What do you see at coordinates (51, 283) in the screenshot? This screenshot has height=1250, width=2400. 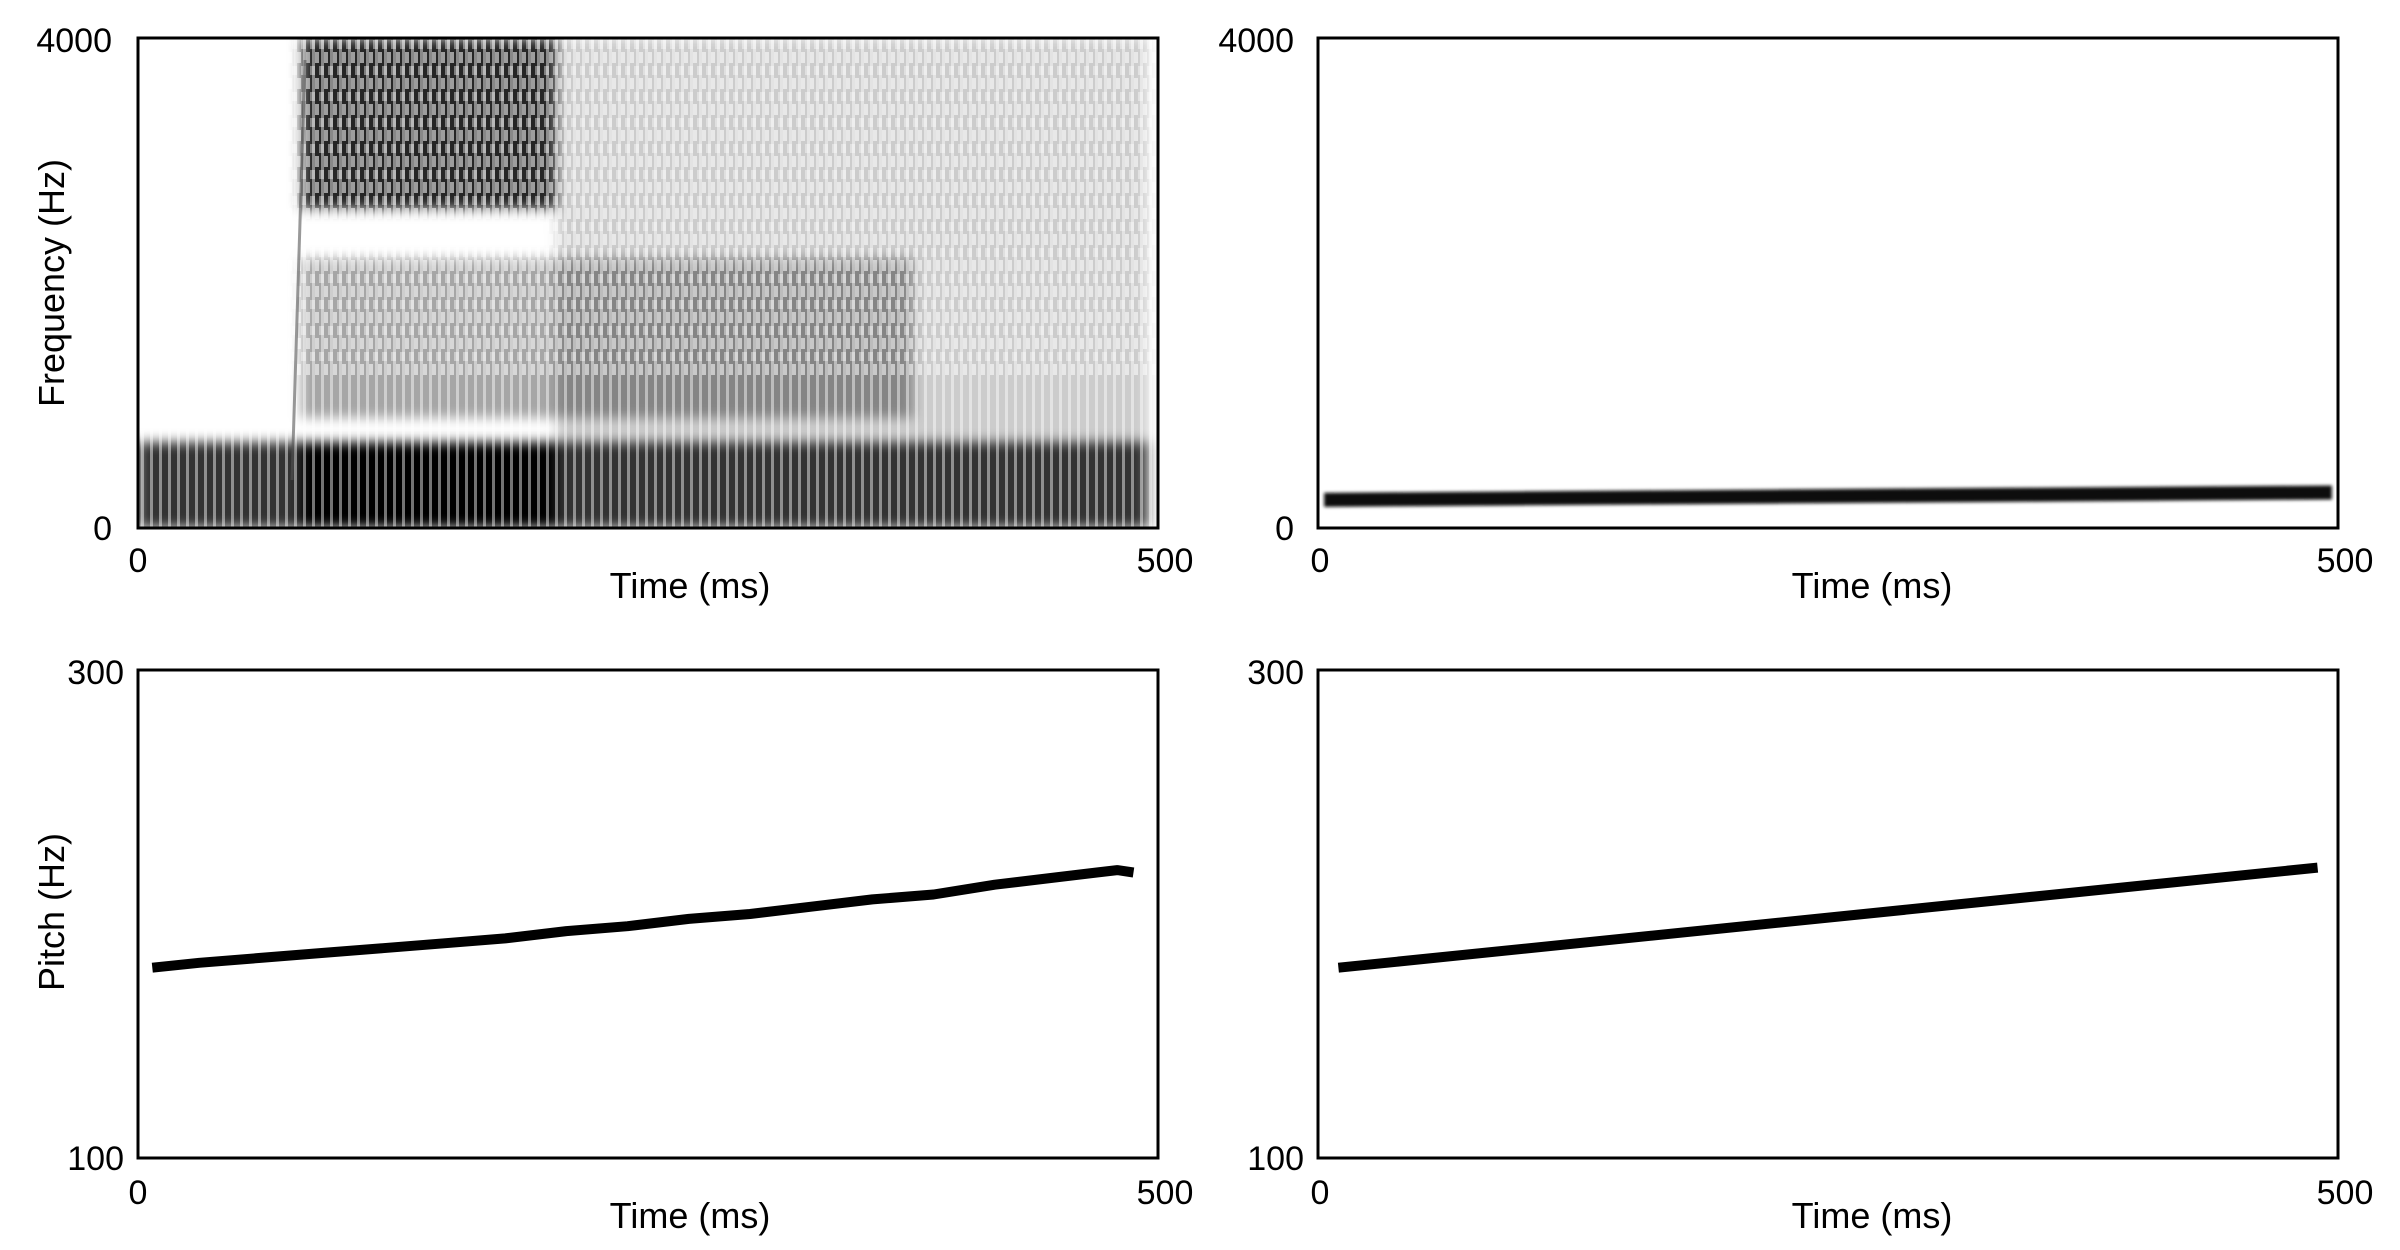 I see `y-axis-label: Frequency (Hz)` at bounding box center [51, 283].